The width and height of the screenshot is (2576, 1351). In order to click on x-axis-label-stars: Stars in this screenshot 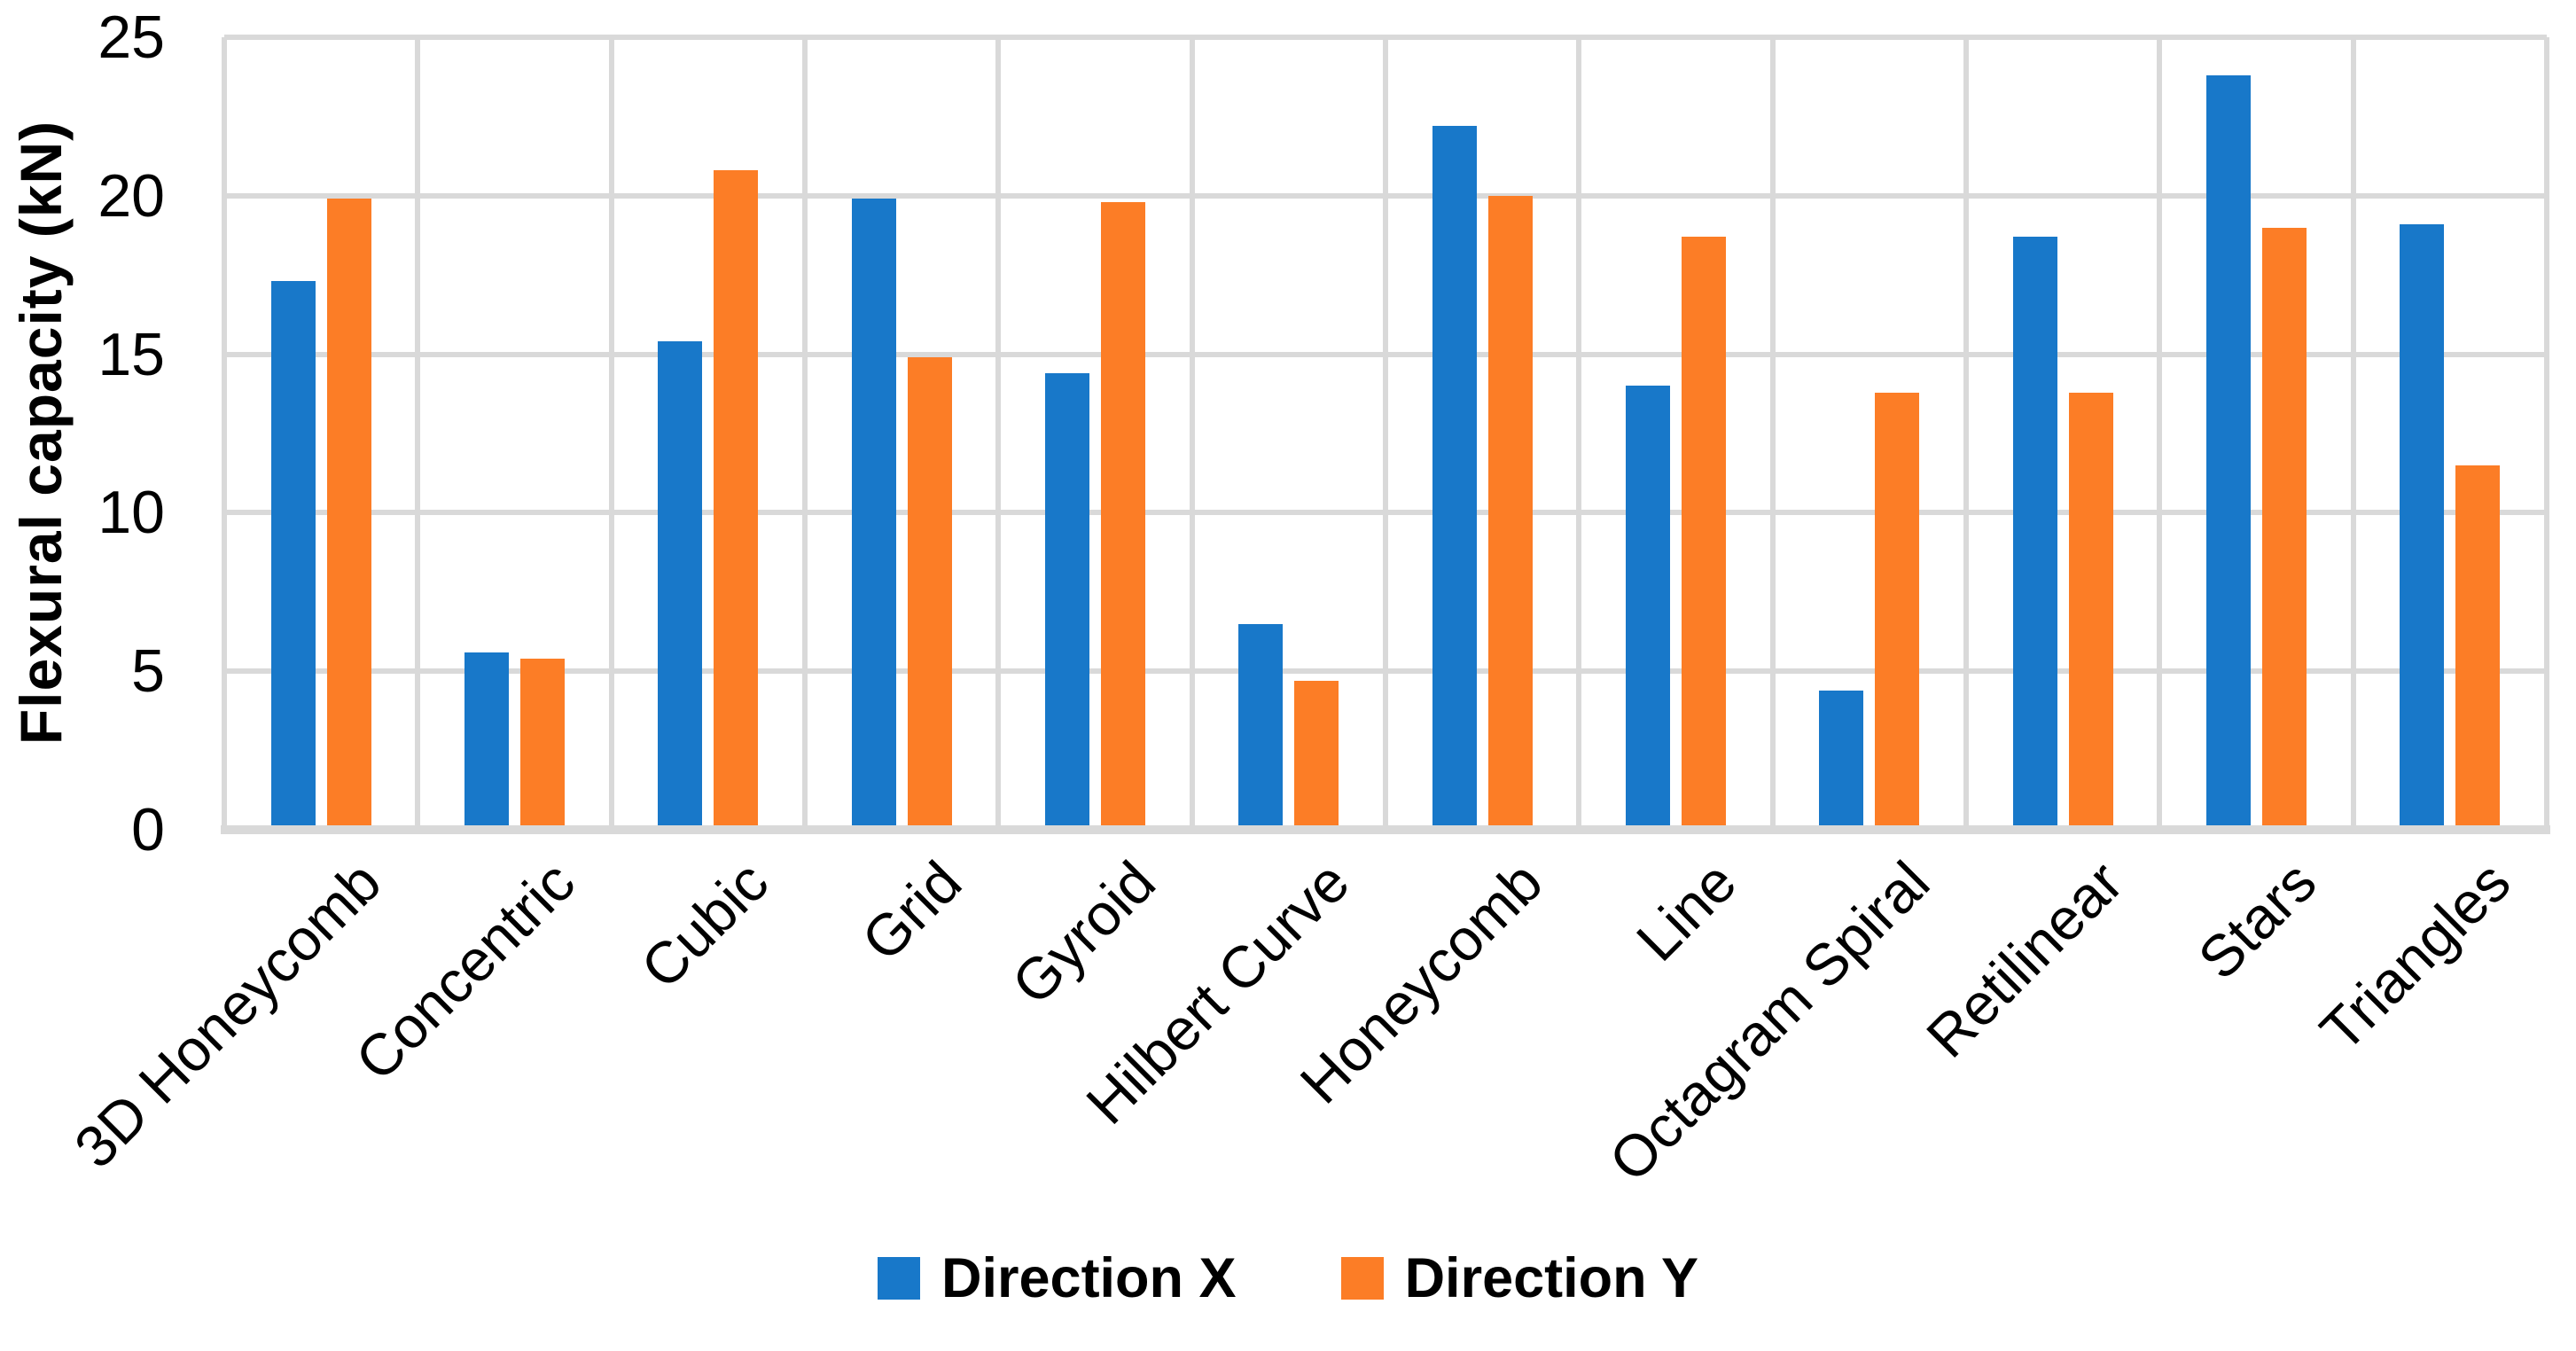, I will do `click(2257, 920)`.